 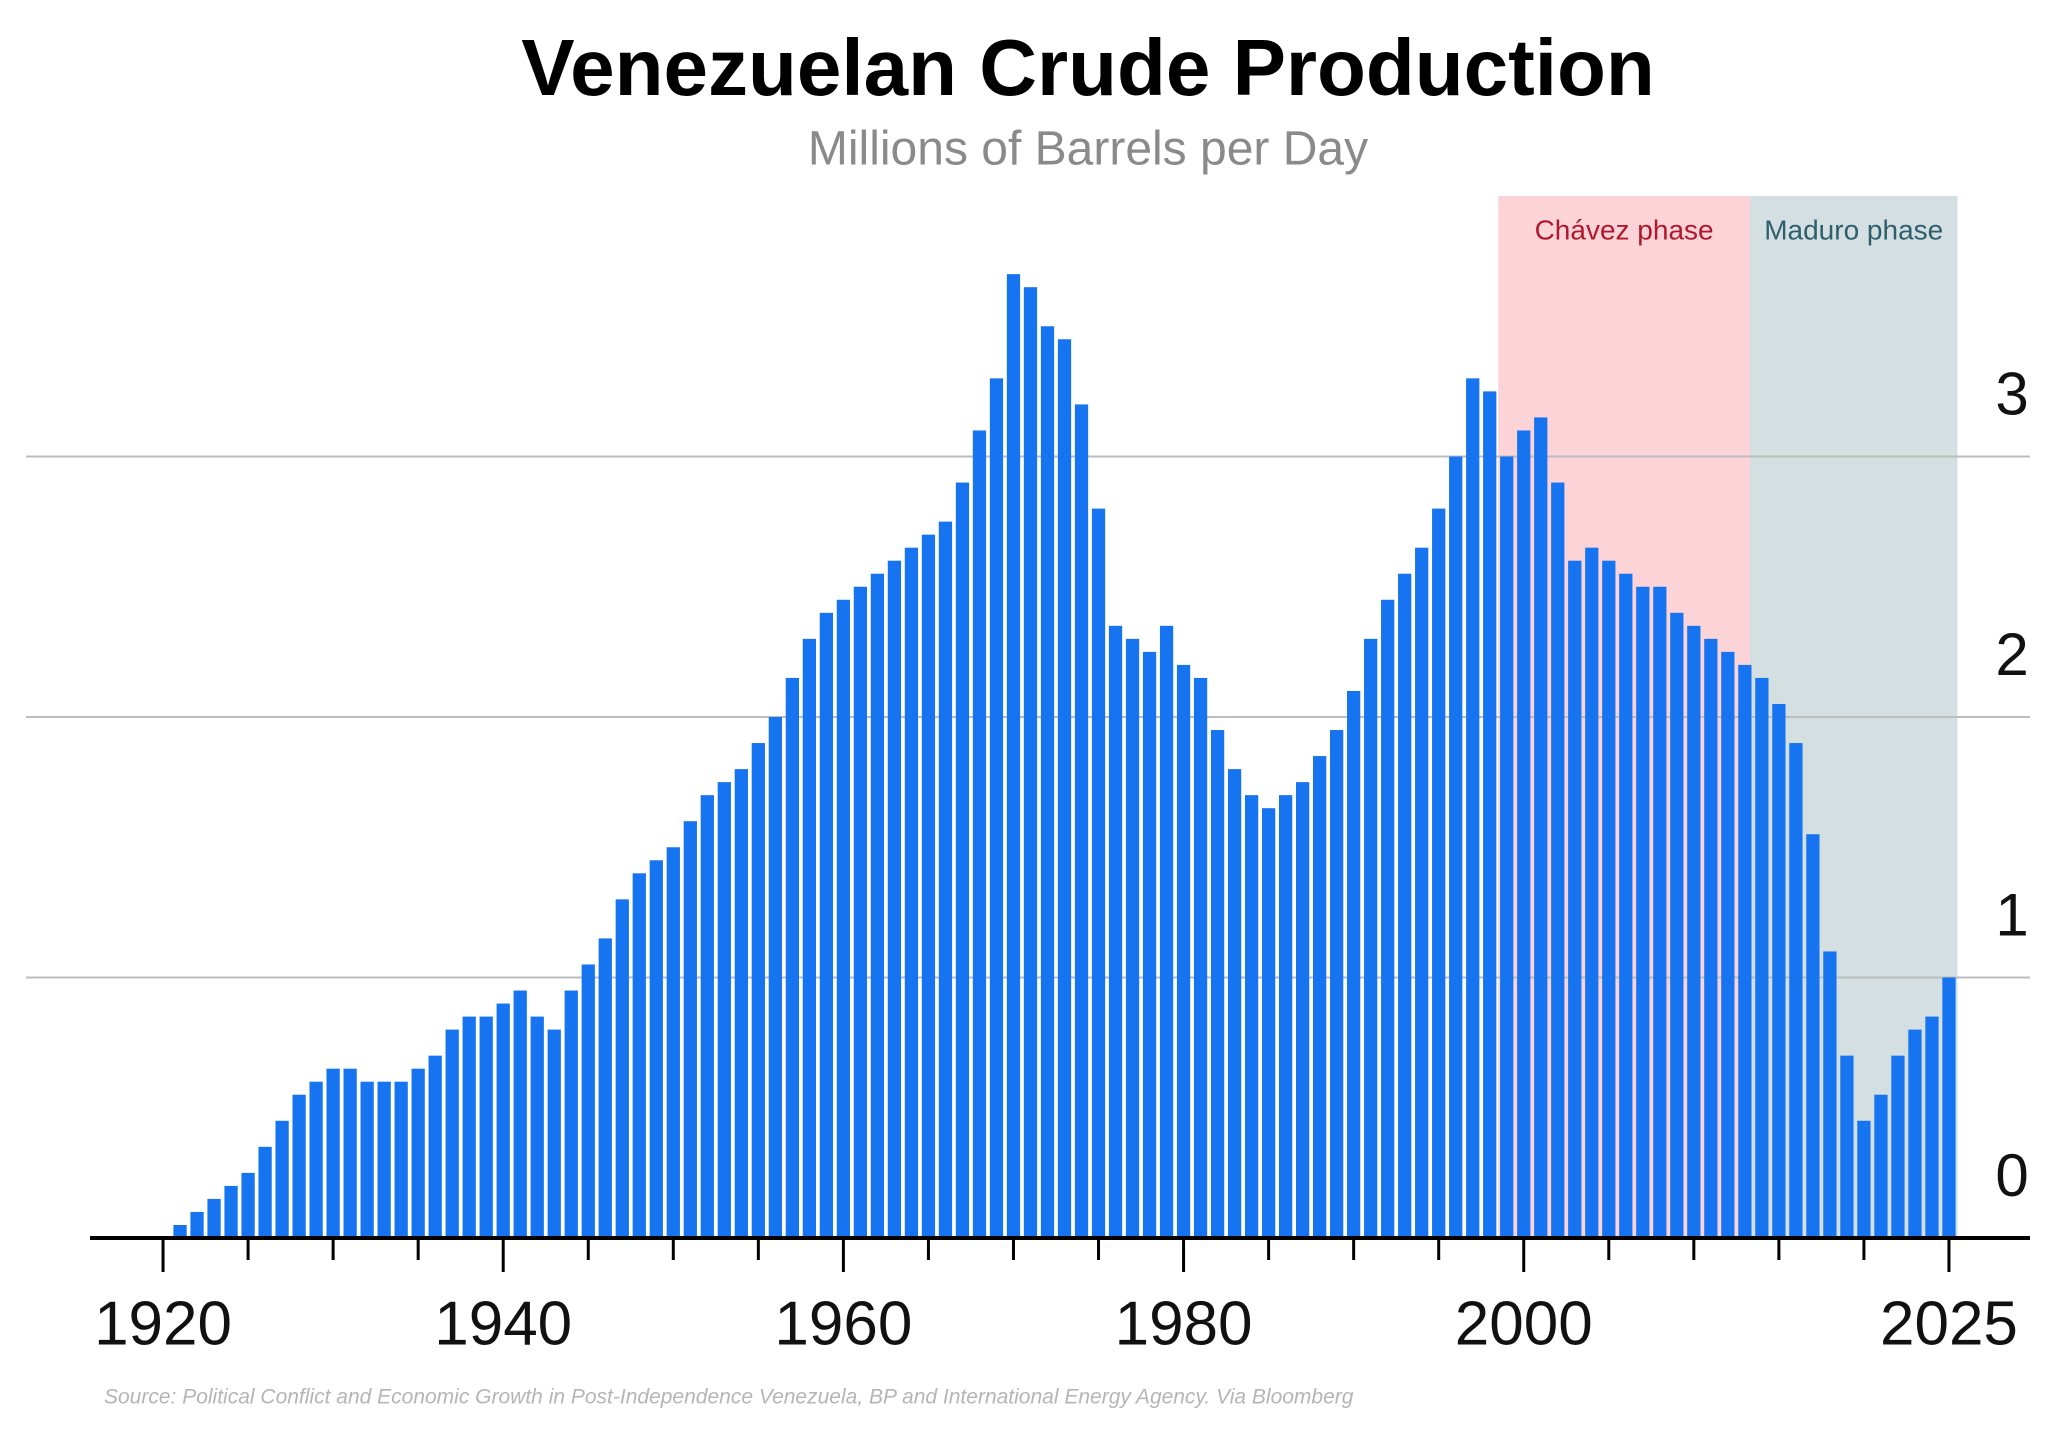 What do you see at coordinates (163, 1323) in the screenshot?
I see `x-tick-label: 1920` at bounding box center [163, 1323].